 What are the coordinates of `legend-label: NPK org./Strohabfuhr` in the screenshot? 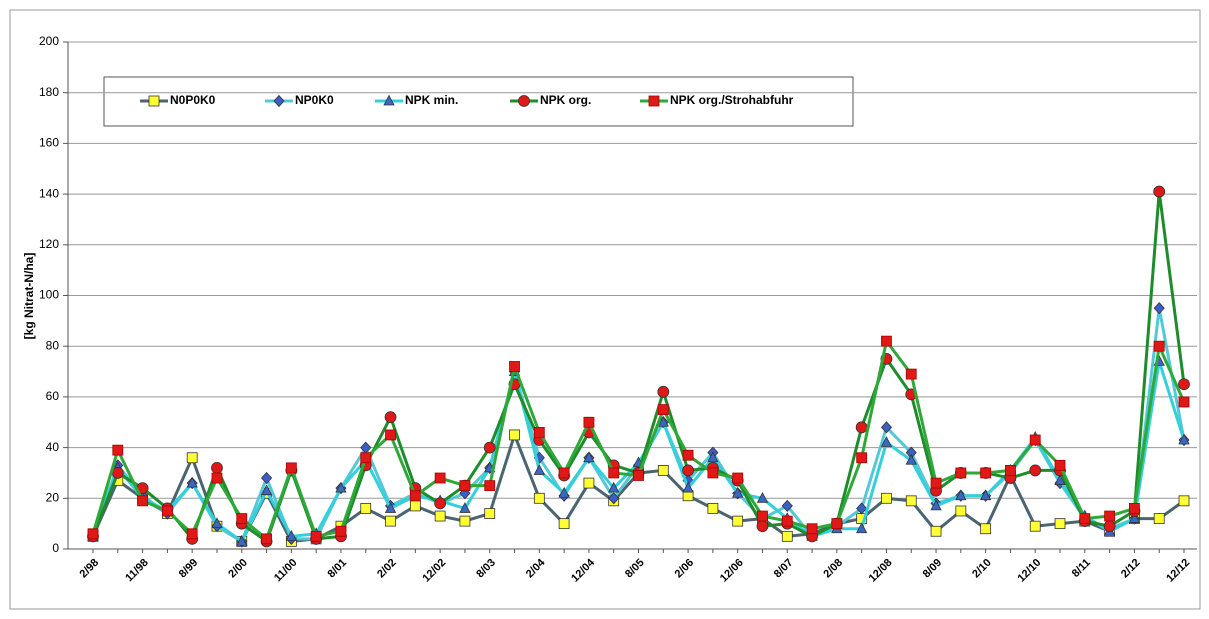 It's located at (732, 100).